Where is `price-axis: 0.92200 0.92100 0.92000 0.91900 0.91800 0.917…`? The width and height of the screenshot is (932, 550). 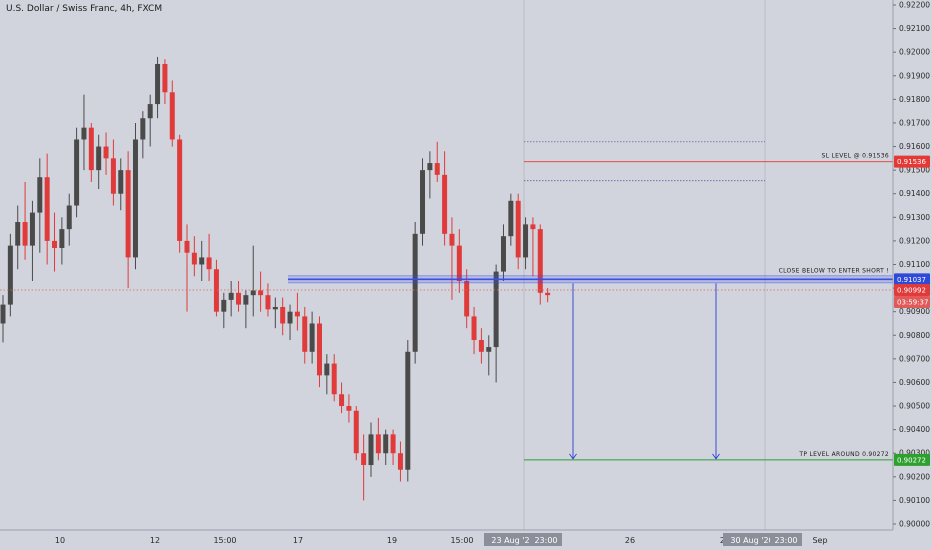 price-axis: 0.92200 0.92100 0.92000 0.91900 0.91800 0.917… is located at coordinates (912, 275).